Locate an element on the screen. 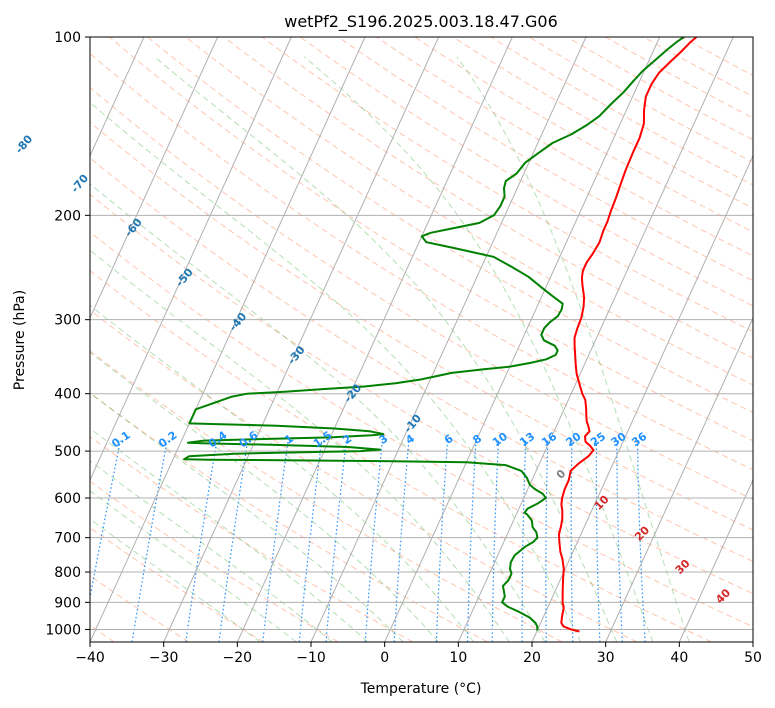 The height and width of the screenshot is (708, 775). y-tick-label: 400 is located at coordinates (67, 395).